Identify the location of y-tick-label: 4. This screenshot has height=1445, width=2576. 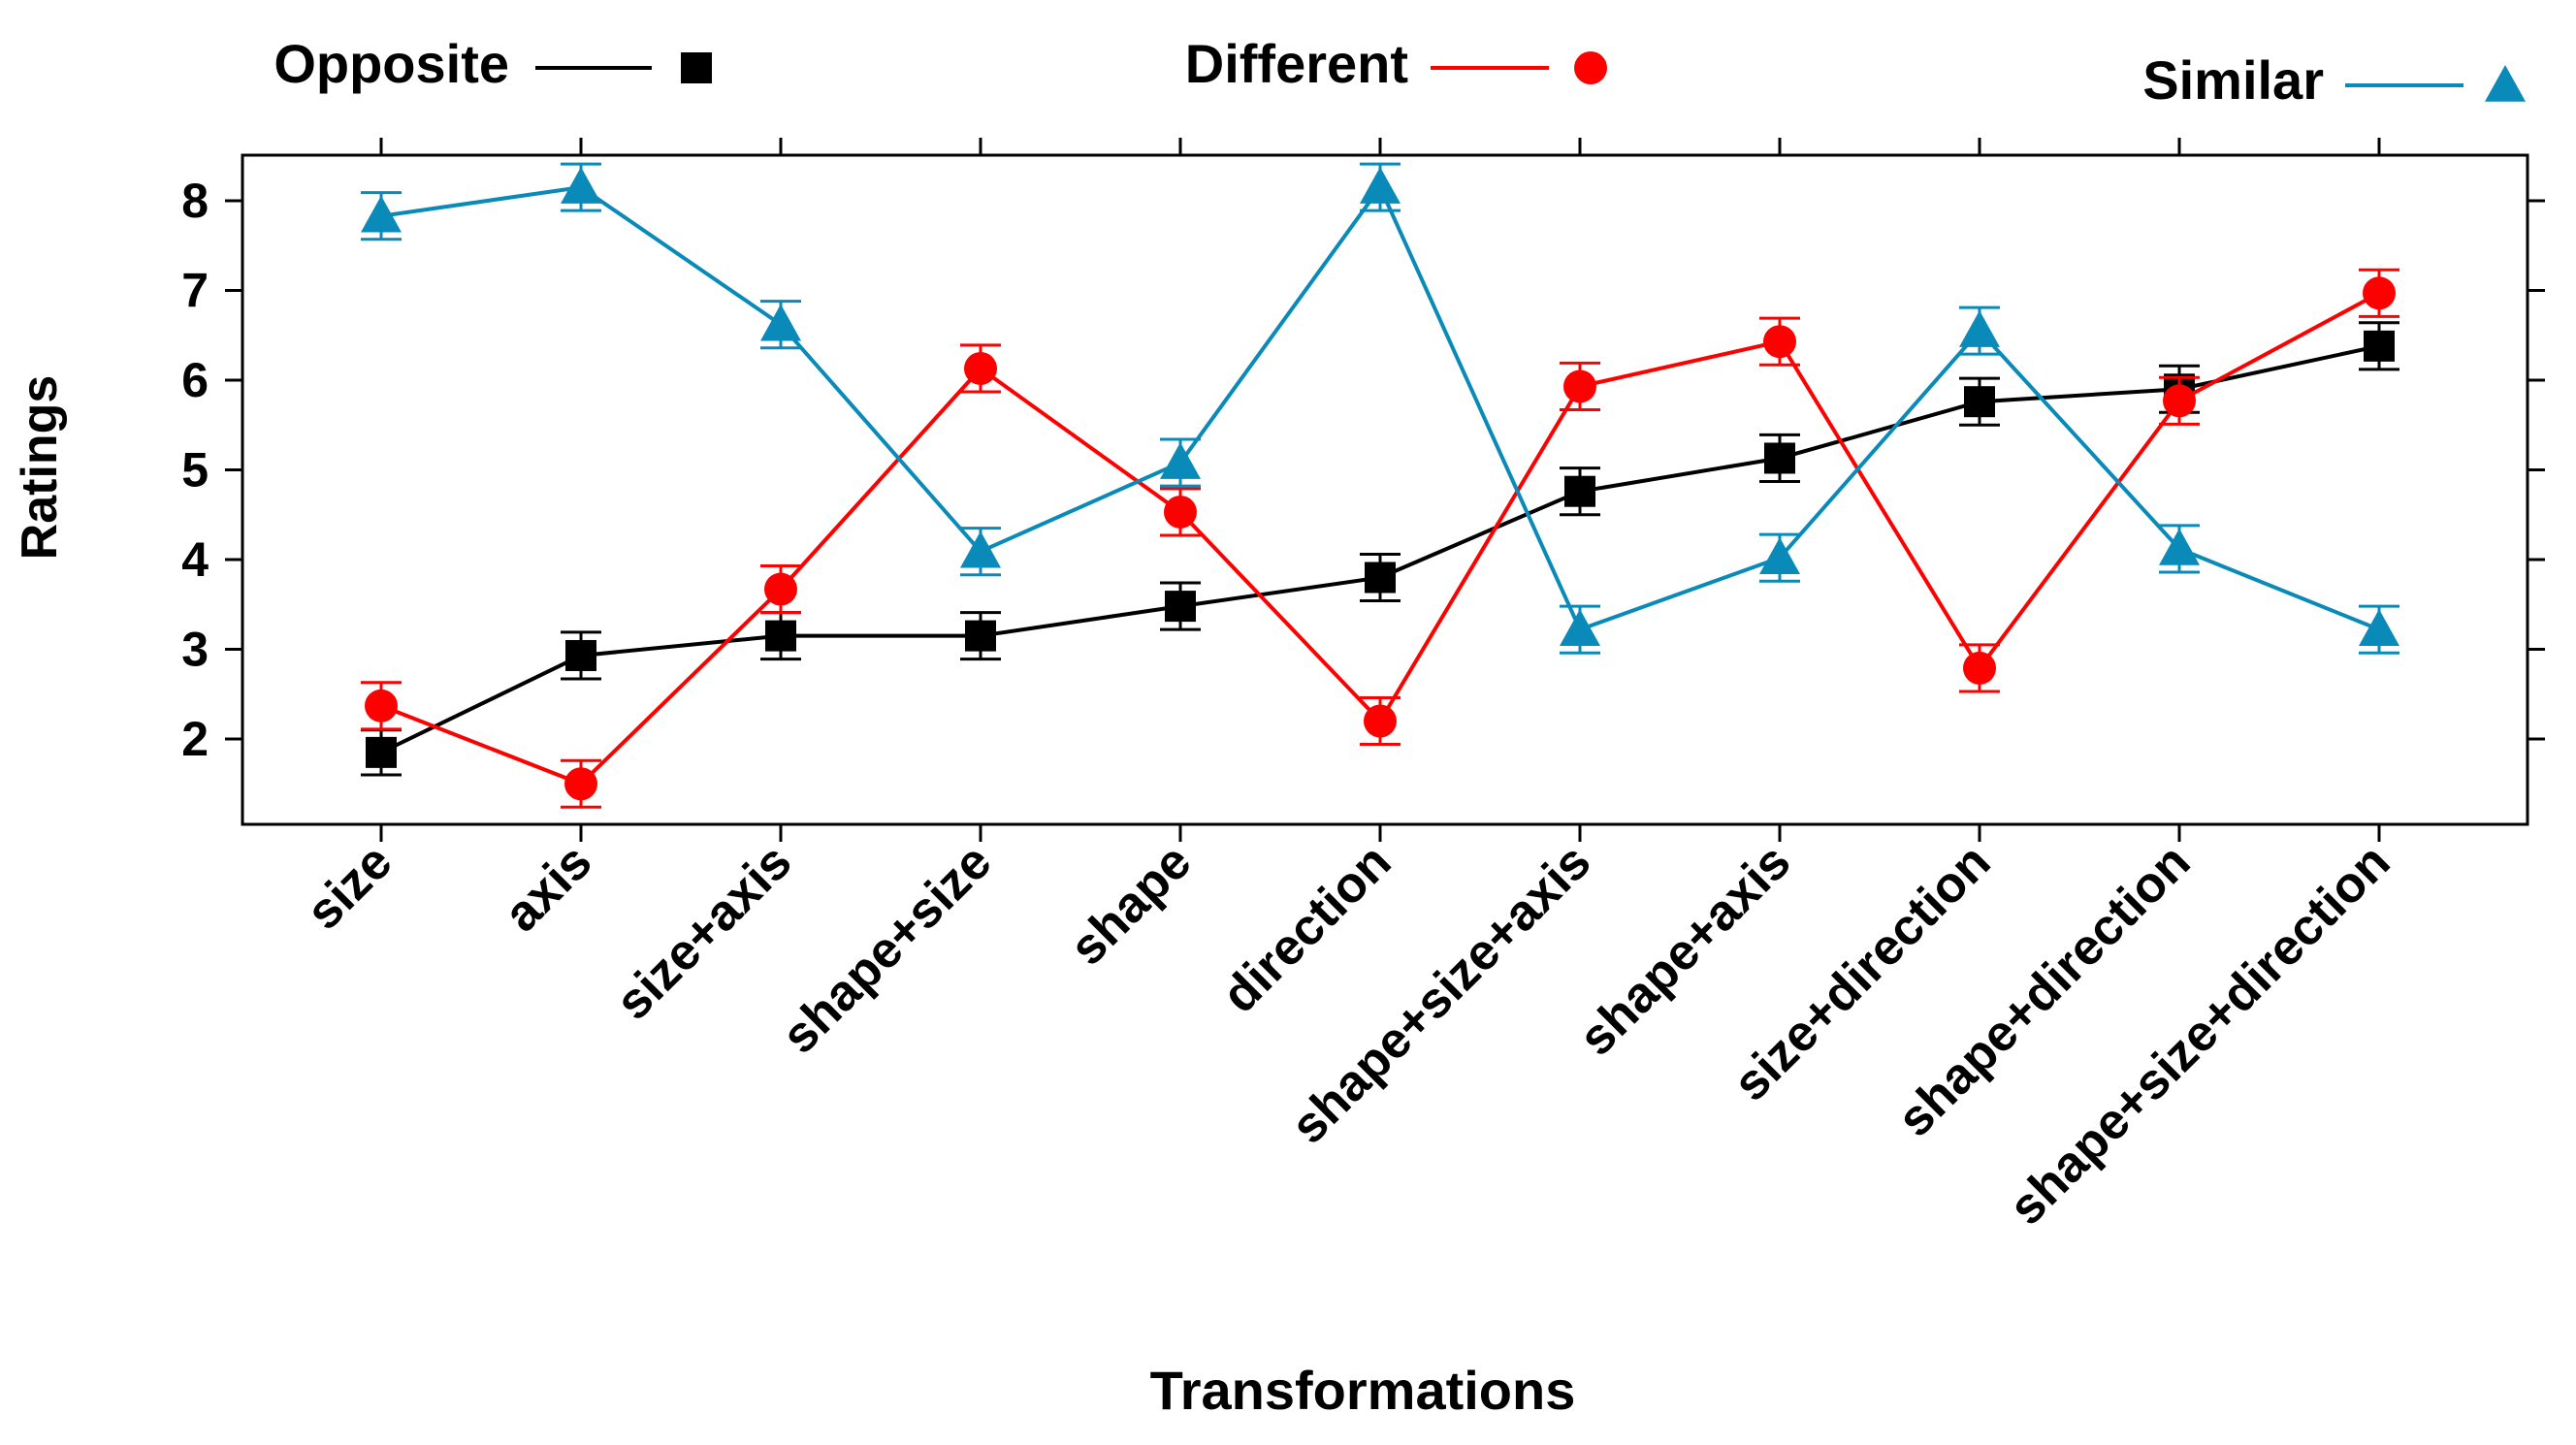
(195, 559).